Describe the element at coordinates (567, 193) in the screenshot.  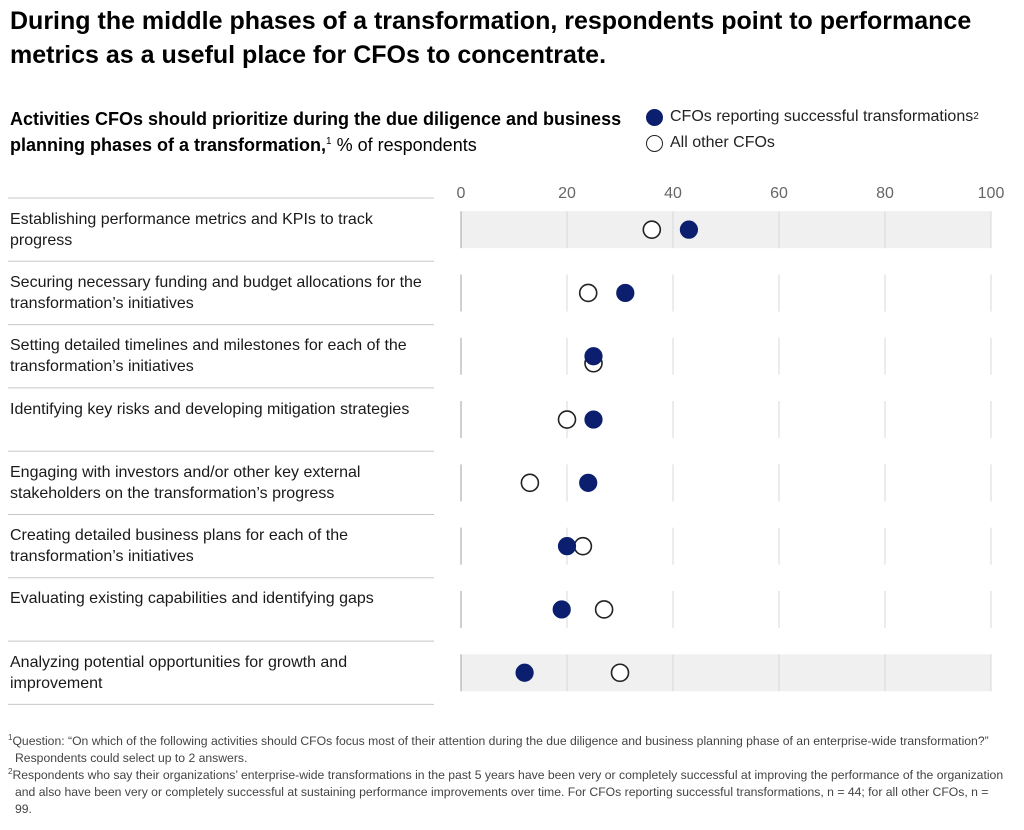
I see `x-tick-label: 20` at that location.